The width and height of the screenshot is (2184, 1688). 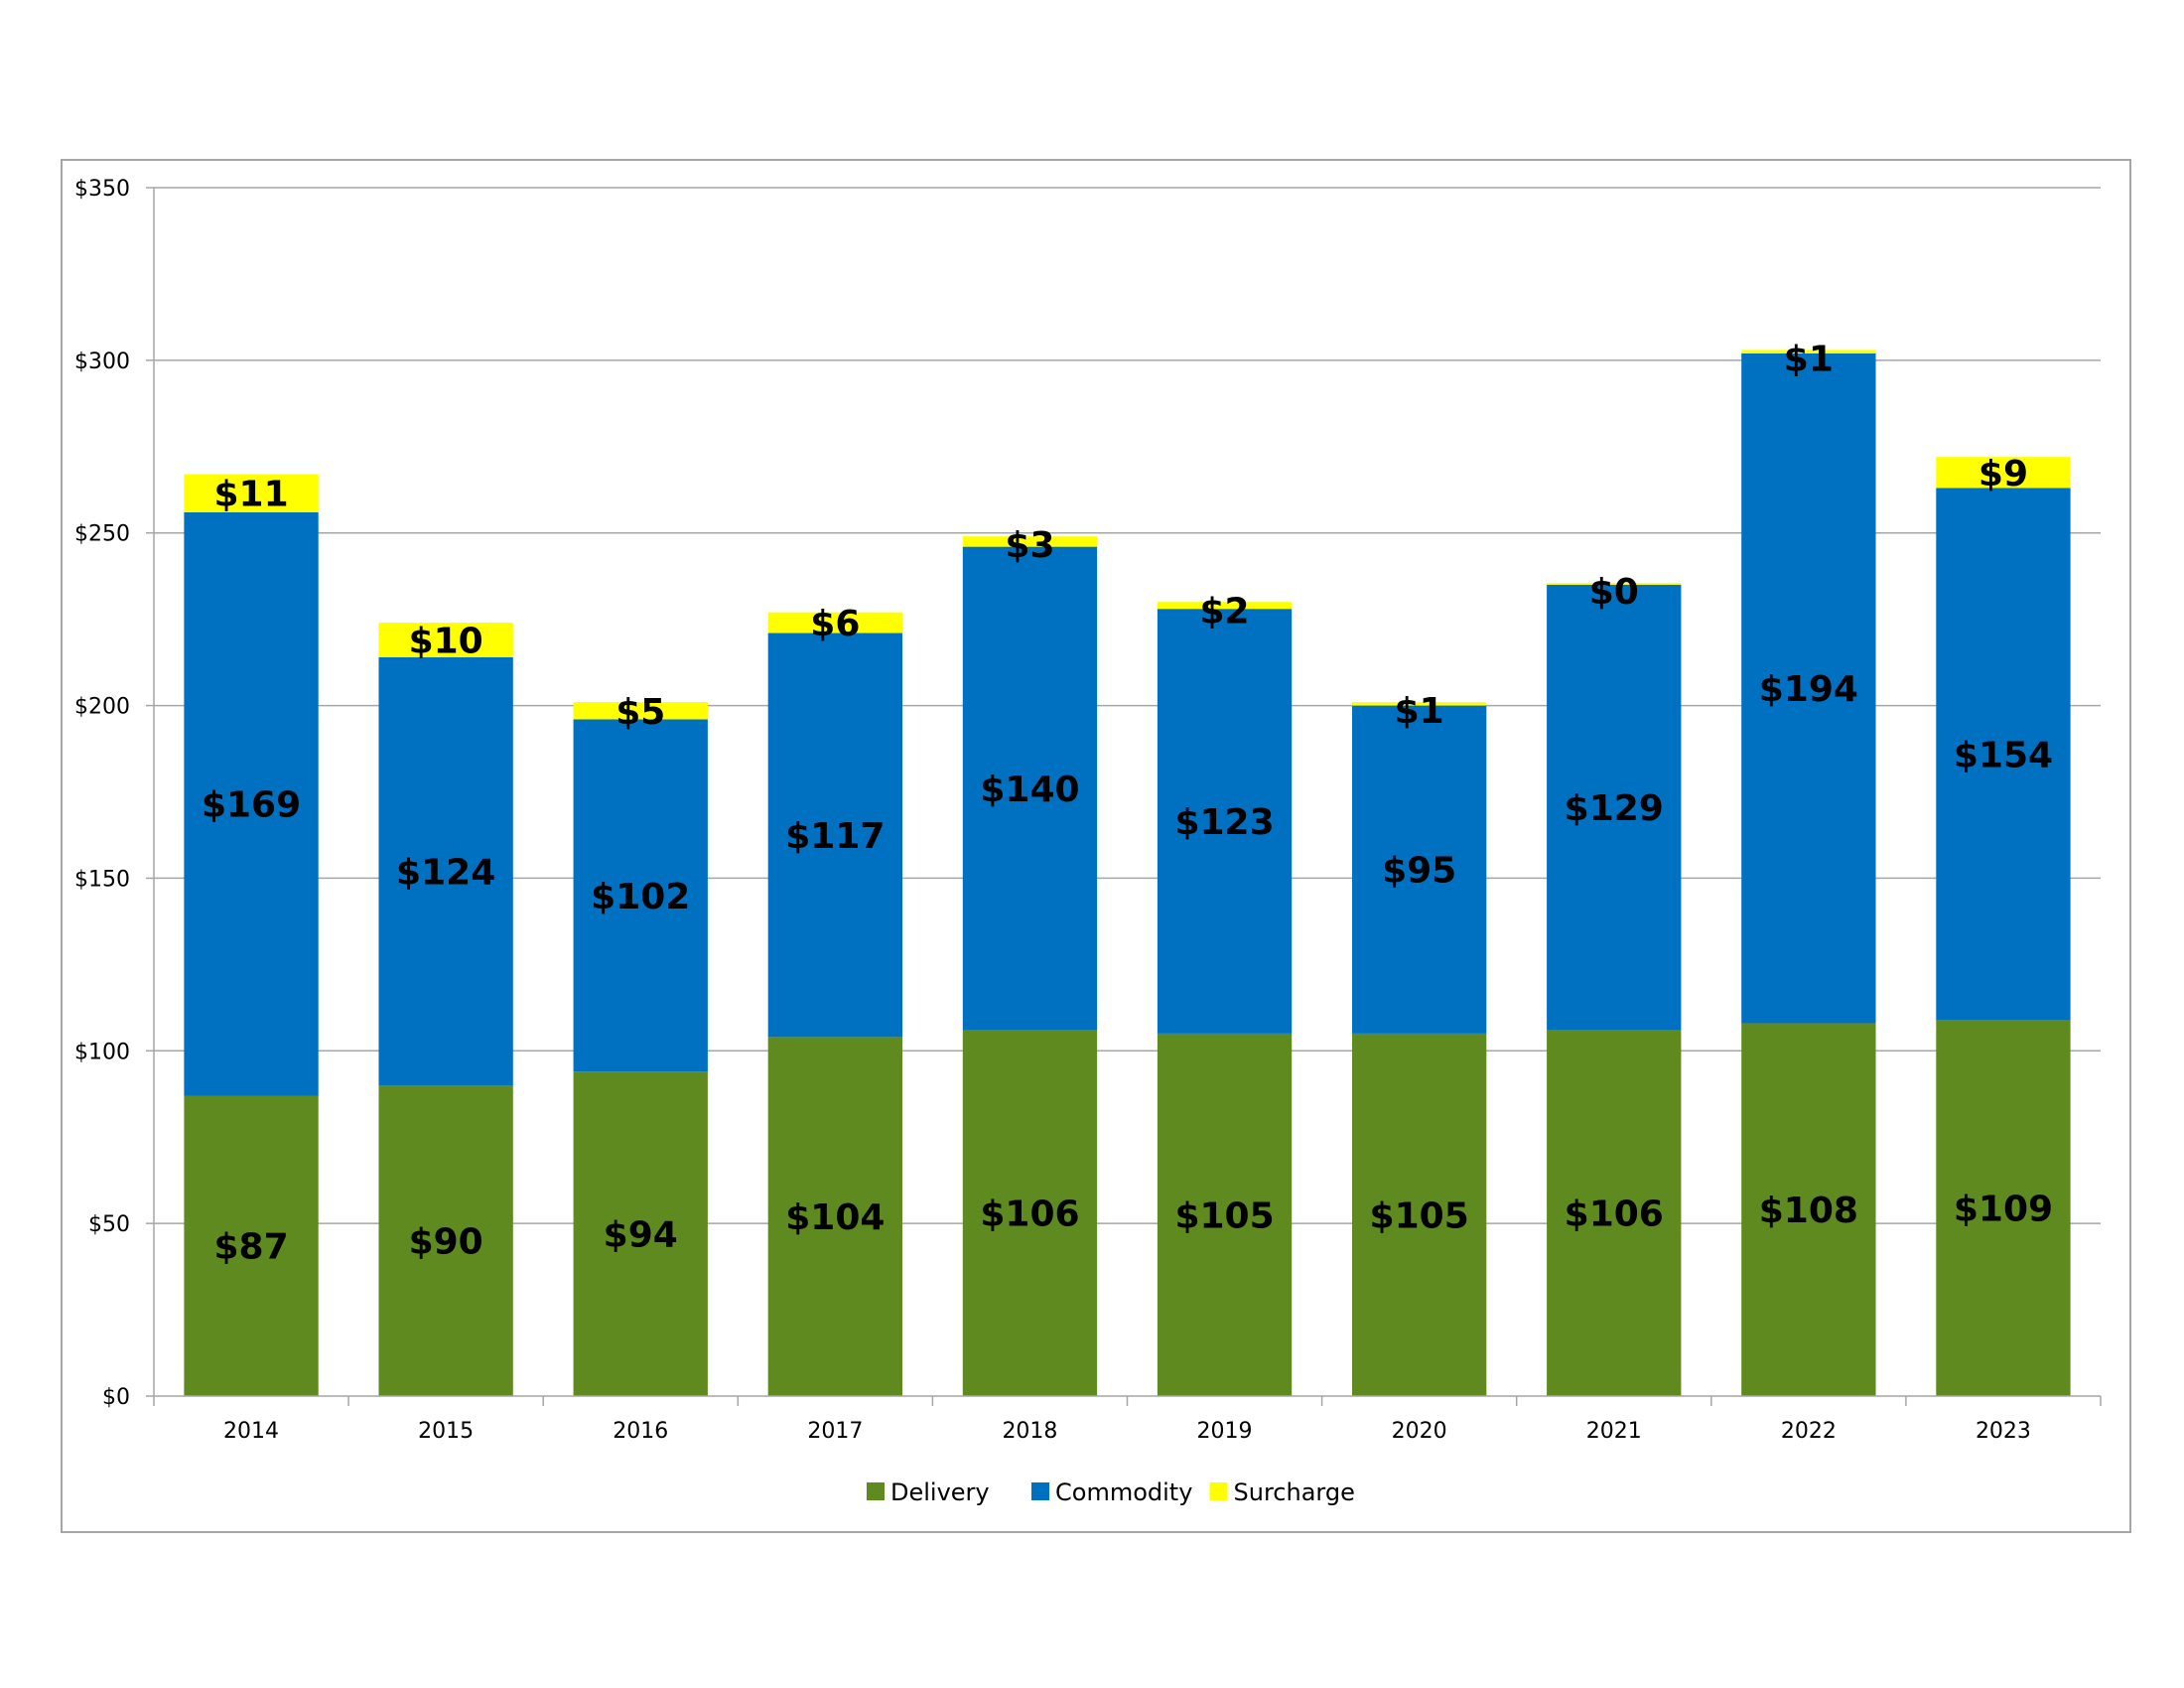 I want to click on x-tick-label: 2014, so click(x=251, y=1431).